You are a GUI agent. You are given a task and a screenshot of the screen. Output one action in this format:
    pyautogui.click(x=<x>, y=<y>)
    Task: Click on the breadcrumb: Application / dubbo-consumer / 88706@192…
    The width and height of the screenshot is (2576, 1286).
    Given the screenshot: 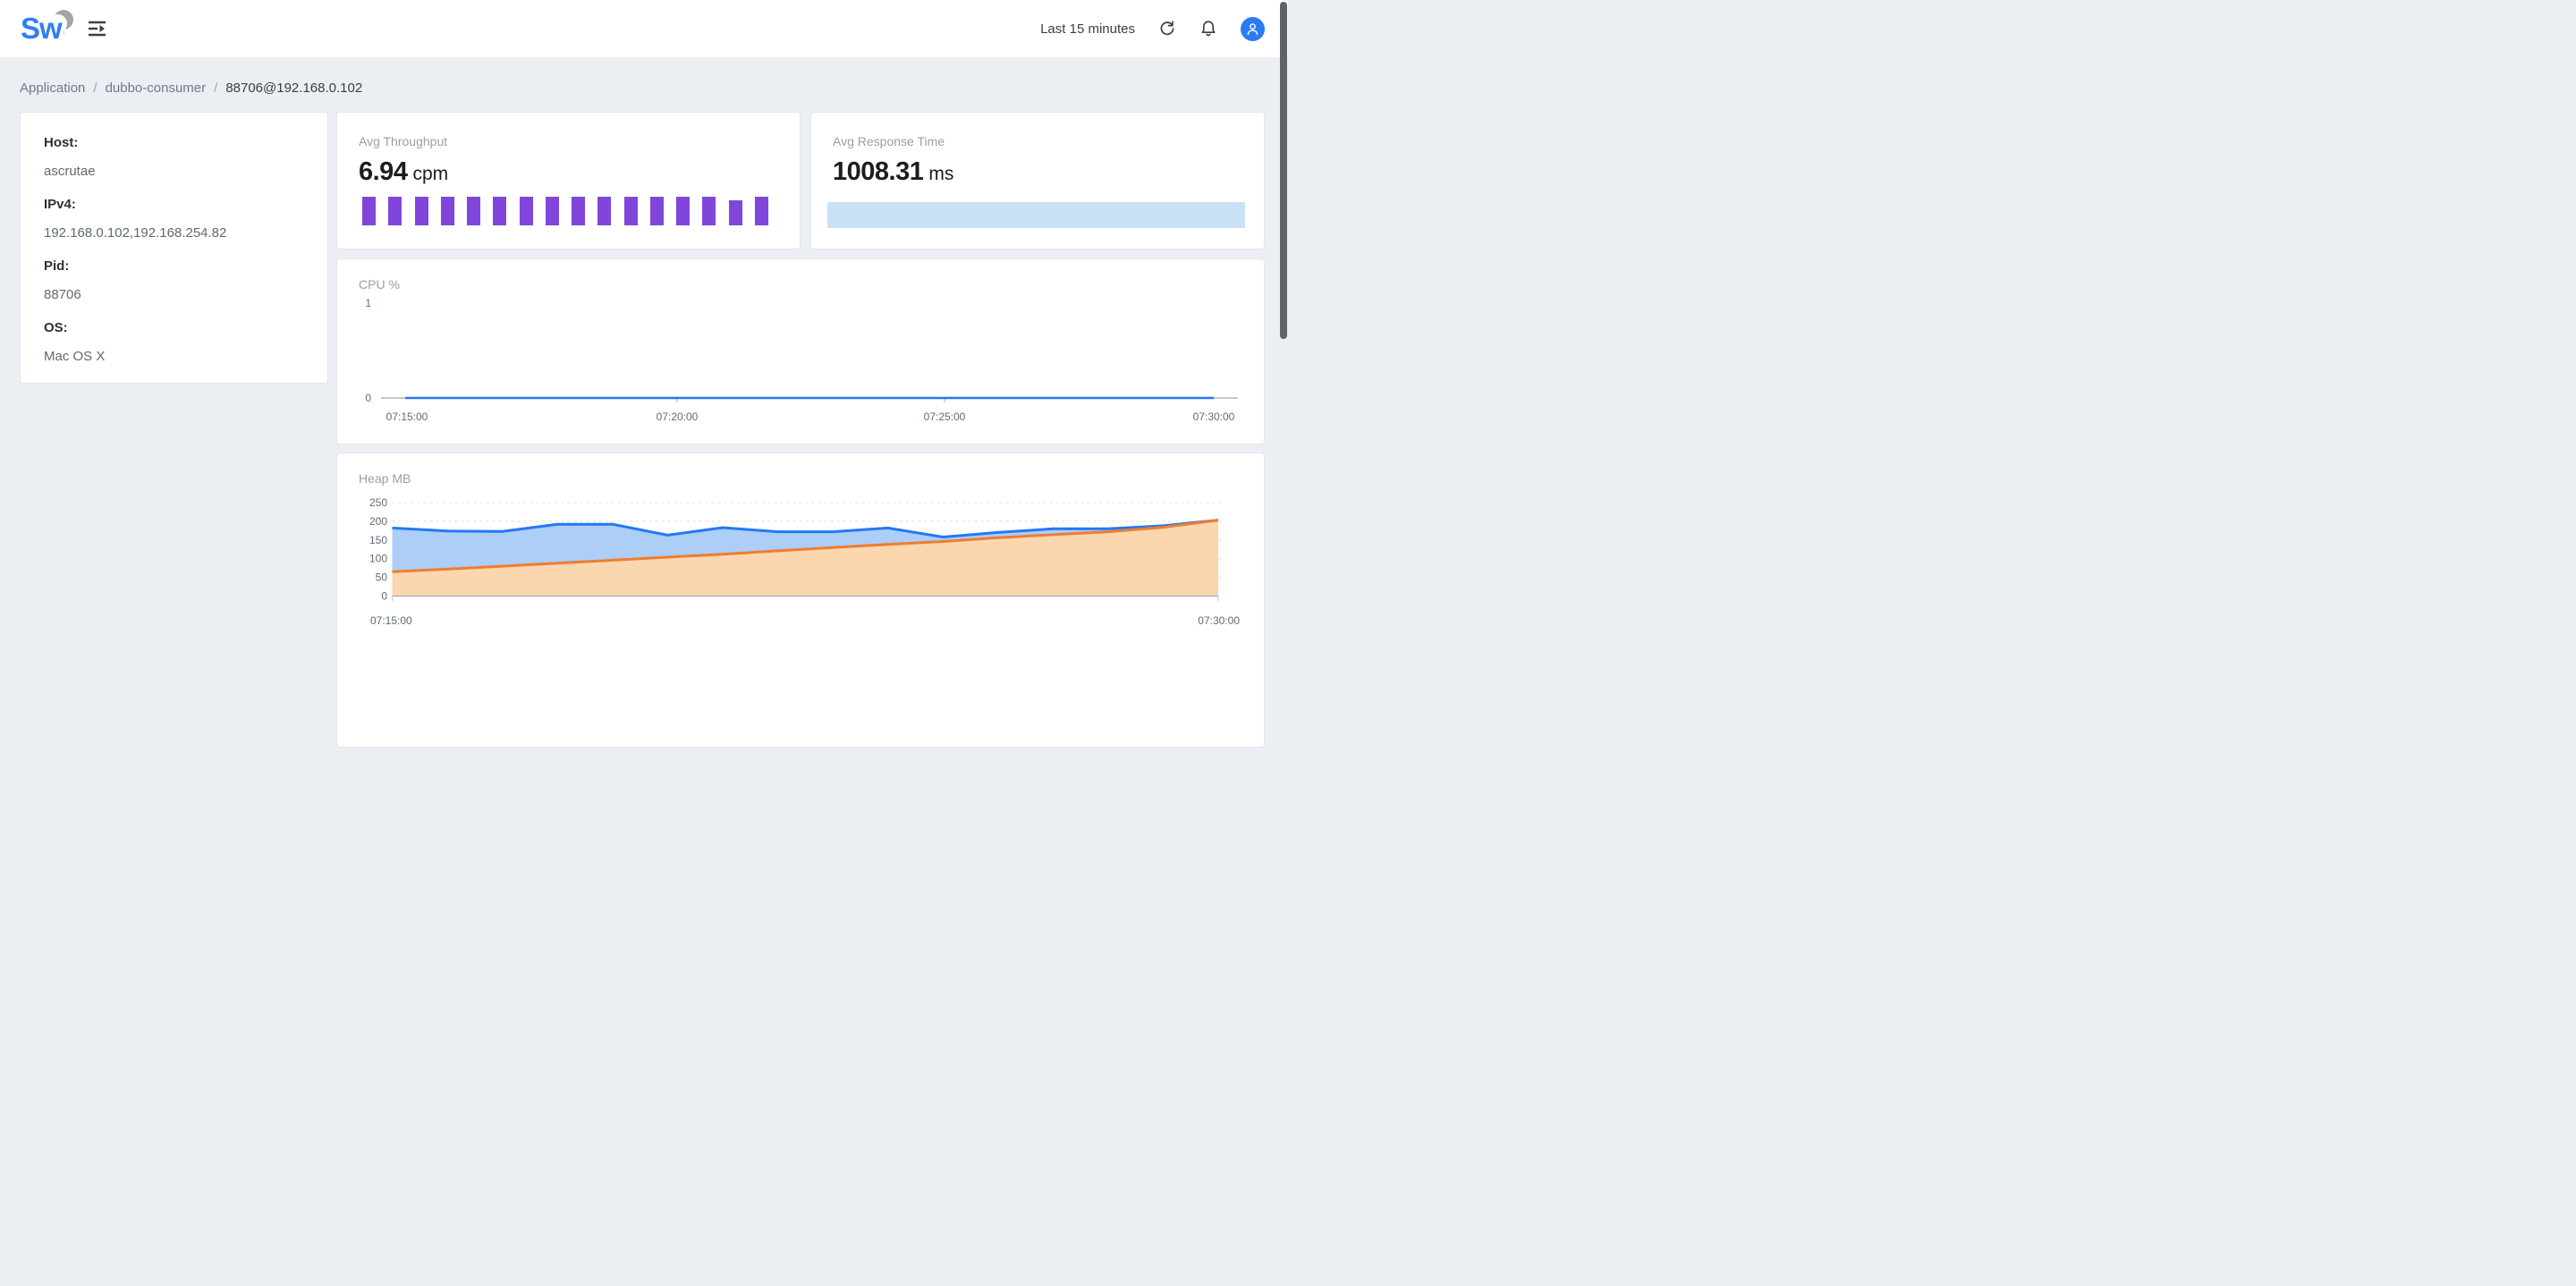 What is the action you would take?
    pyautogui.click(x=191, y=88)
    